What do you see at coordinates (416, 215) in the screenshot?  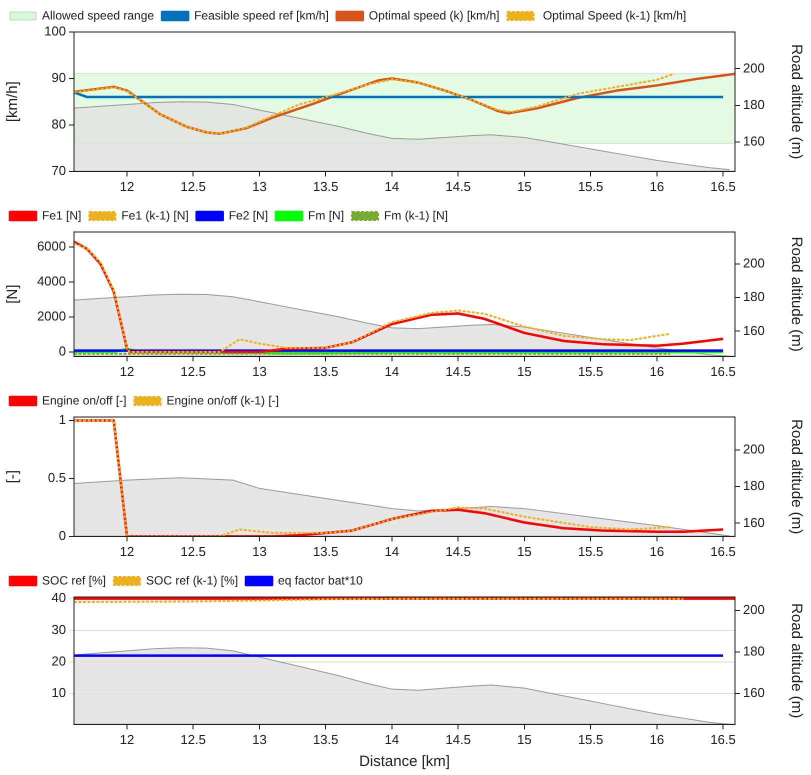 I see `legend-label: Fm (k-1) [N]` at bounding box center [416, 215].